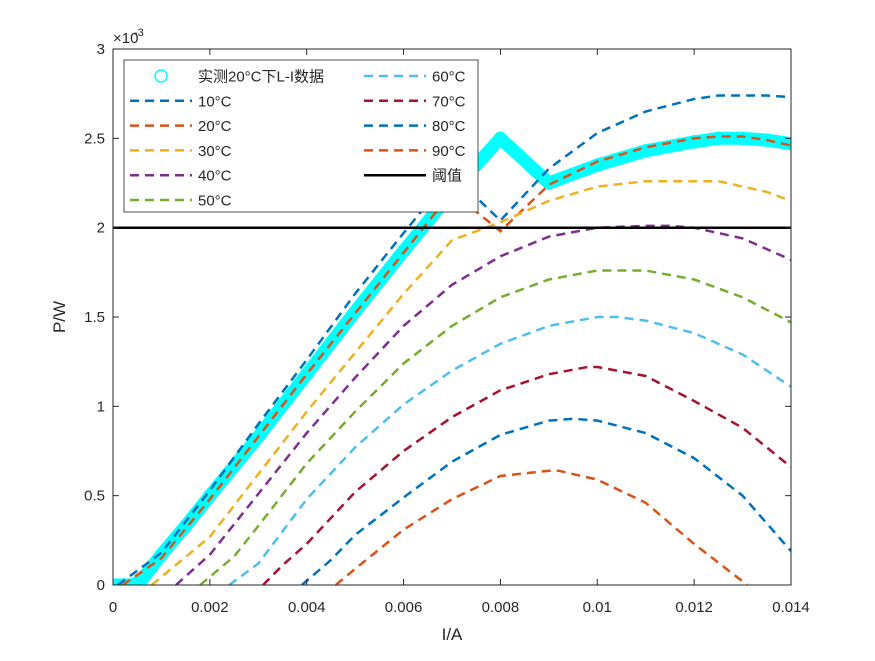 This screenshot has width=875, height=661. I want to click on y-axis-label: P/W, so click(59, 317).